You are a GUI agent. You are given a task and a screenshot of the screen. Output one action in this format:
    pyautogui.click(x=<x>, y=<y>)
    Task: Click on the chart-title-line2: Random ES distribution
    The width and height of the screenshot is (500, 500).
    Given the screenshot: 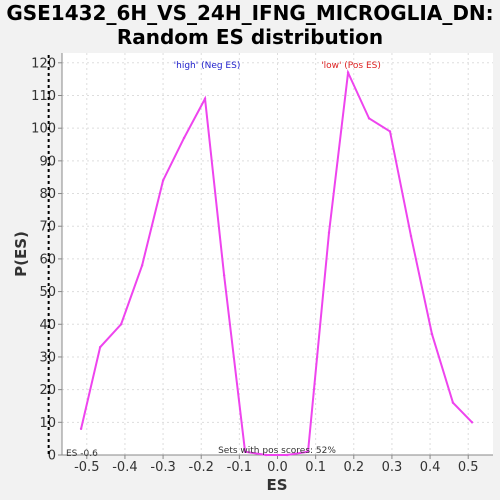 What is the action you would take?
    pyautogui.click(x=250, y=37)
    